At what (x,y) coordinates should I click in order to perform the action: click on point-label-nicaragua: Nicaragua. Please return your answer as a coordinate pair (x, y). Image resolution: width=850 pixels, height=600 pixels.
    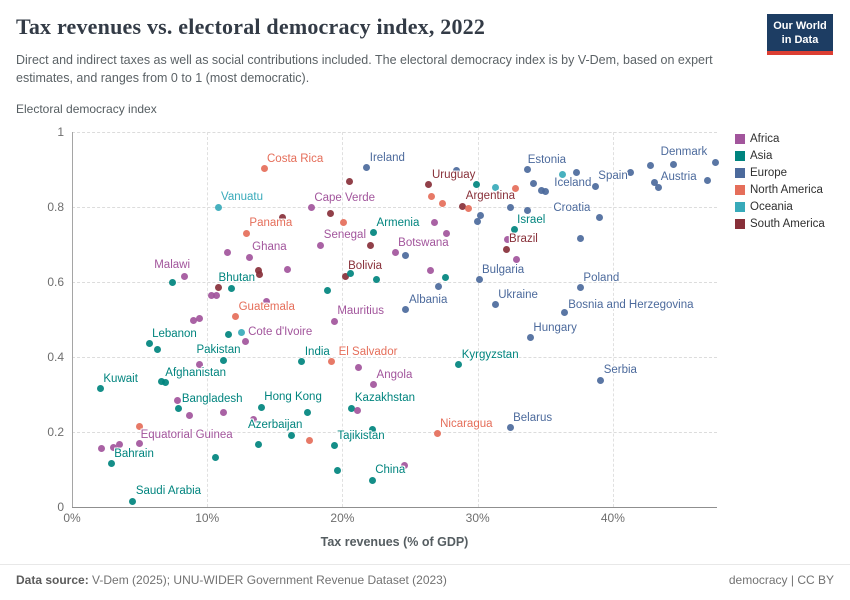
    Looking at the image, I should click on (466, 423).